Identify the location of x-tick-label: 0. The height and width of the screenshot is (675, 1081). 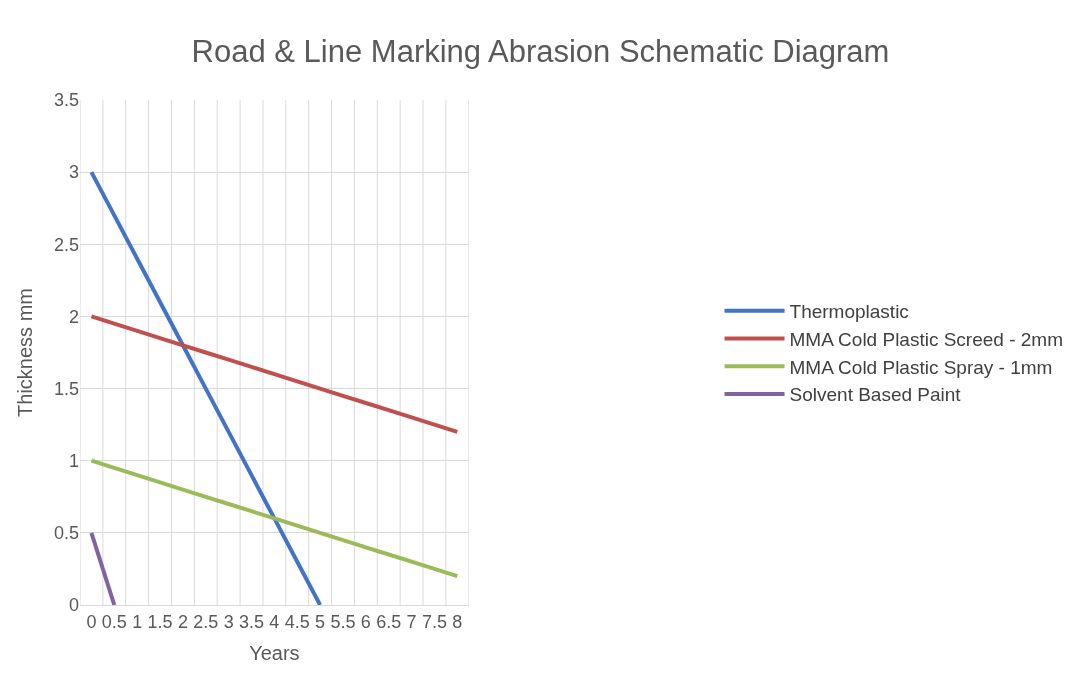
(91, 621).